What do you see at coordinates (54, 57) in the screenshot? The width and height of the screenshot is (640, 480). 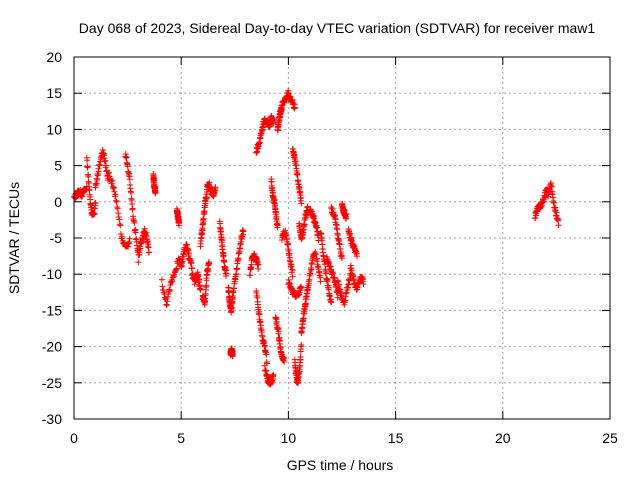 I see `y-tick-label: 20` at bounding box center [54, 57].